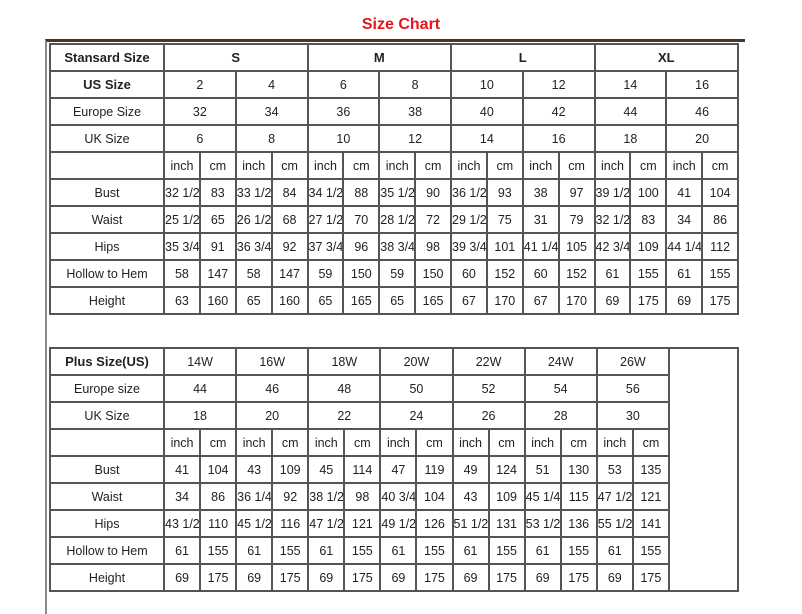 This screenshot has height=614, width=802. Describe the element at coordinates (651, 469) in the screenshot. I see `measurement-value: 135` at that location.